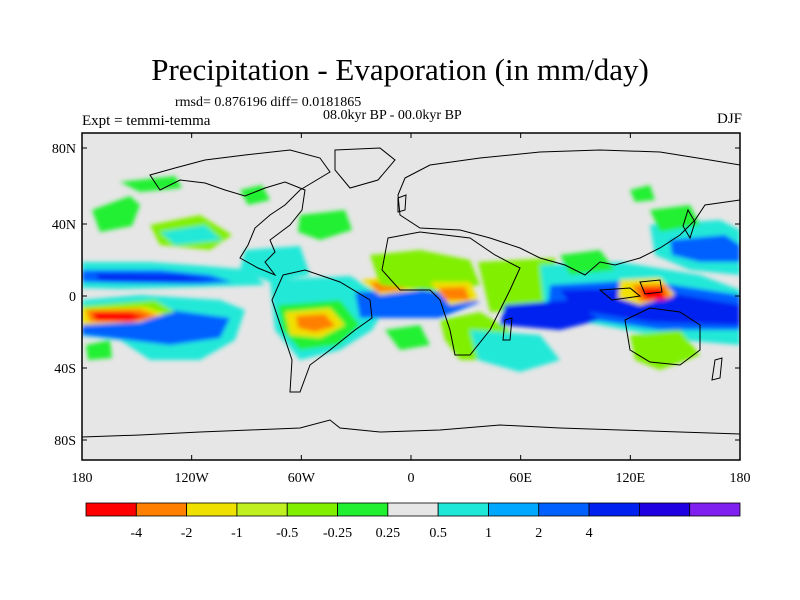 This screenshot has width=800, height=600. I want to click on y-tick-label: 0, so click(72, 297).